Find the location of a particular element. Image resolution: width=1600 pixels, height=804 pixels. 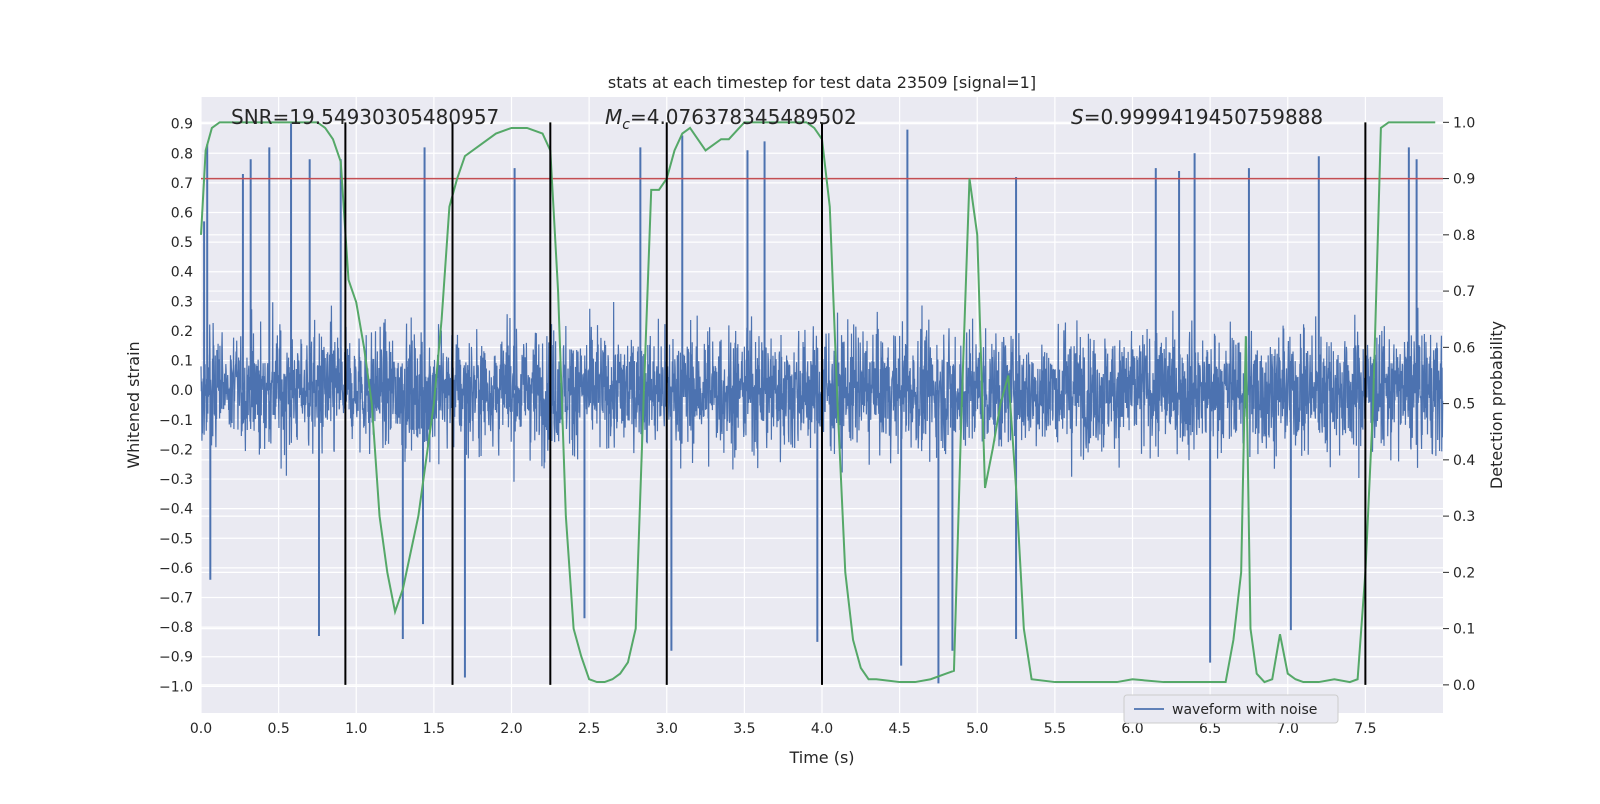

y-tick-label: 0.3 is located at coordinates (182, 302).